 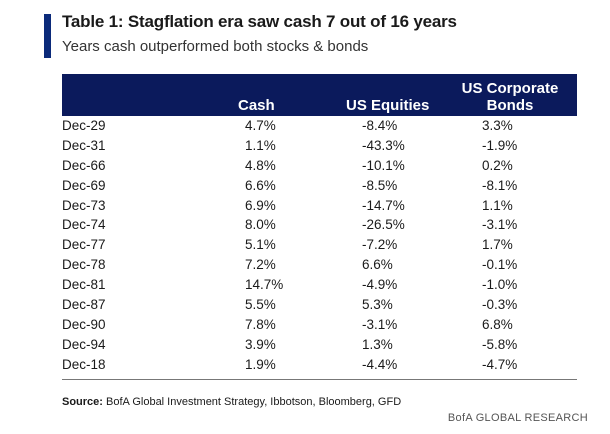 I want to click on cell-us-corporate-bonds: -1.0%, so click(x=500, y=285).